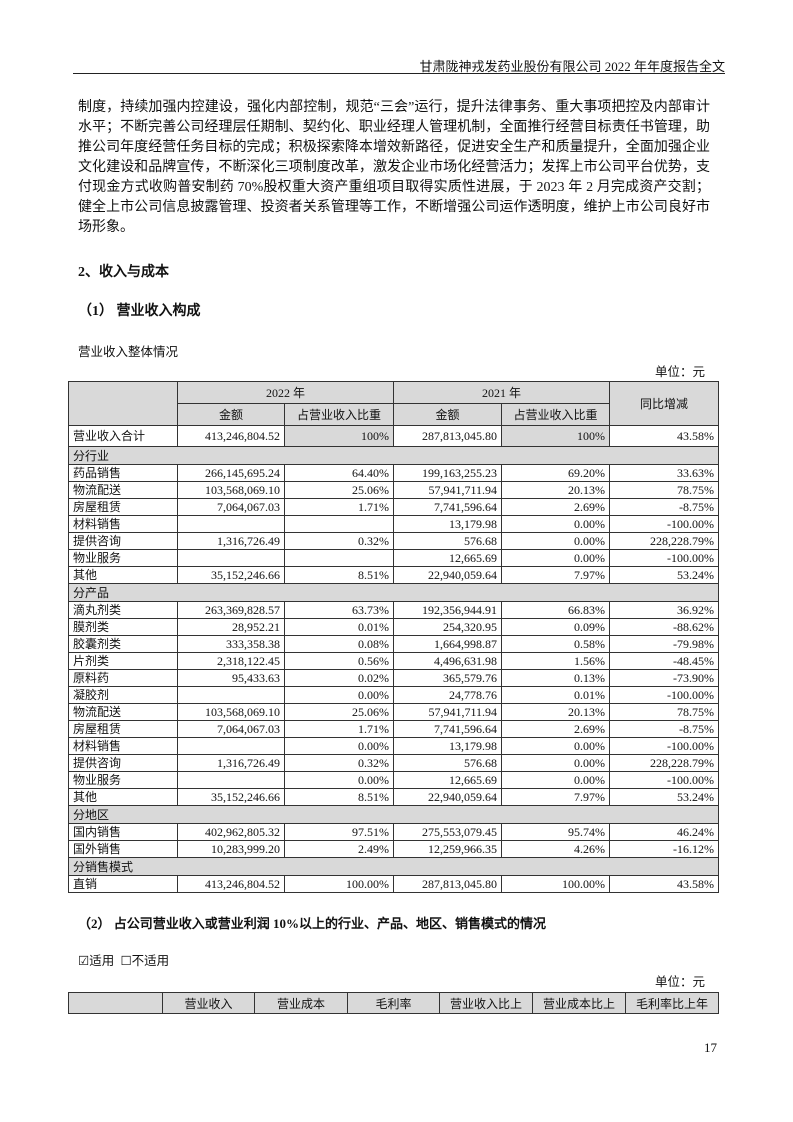  Describe the element at coordinates (231, 661) in the screenshot. I see `amount-2022: 2,318,122.45` at that location.